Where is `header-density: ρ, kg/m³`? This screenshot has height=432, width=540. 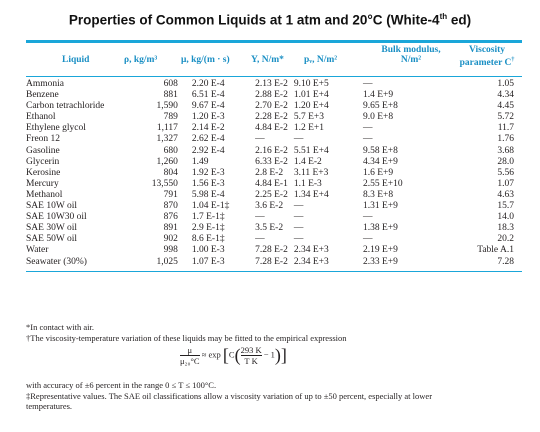 header-density: ρ, kg/m³ is located at coordinates (141, 60).